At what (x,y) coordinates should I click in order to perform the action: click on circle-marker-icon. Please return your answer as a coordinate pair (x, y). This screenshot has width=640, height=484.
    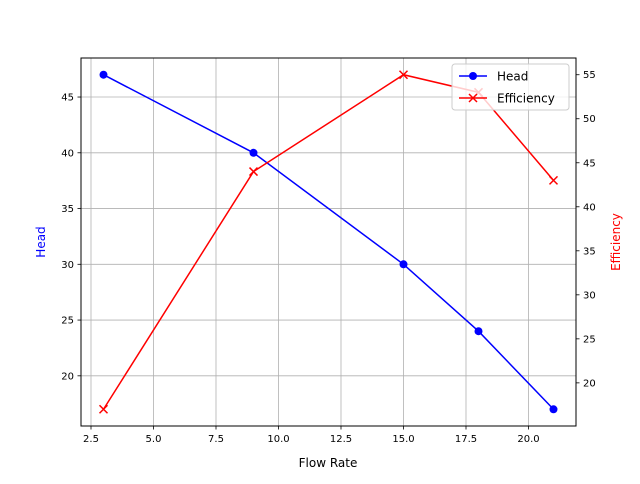
    Looking at the image, I should click on (473, 76).